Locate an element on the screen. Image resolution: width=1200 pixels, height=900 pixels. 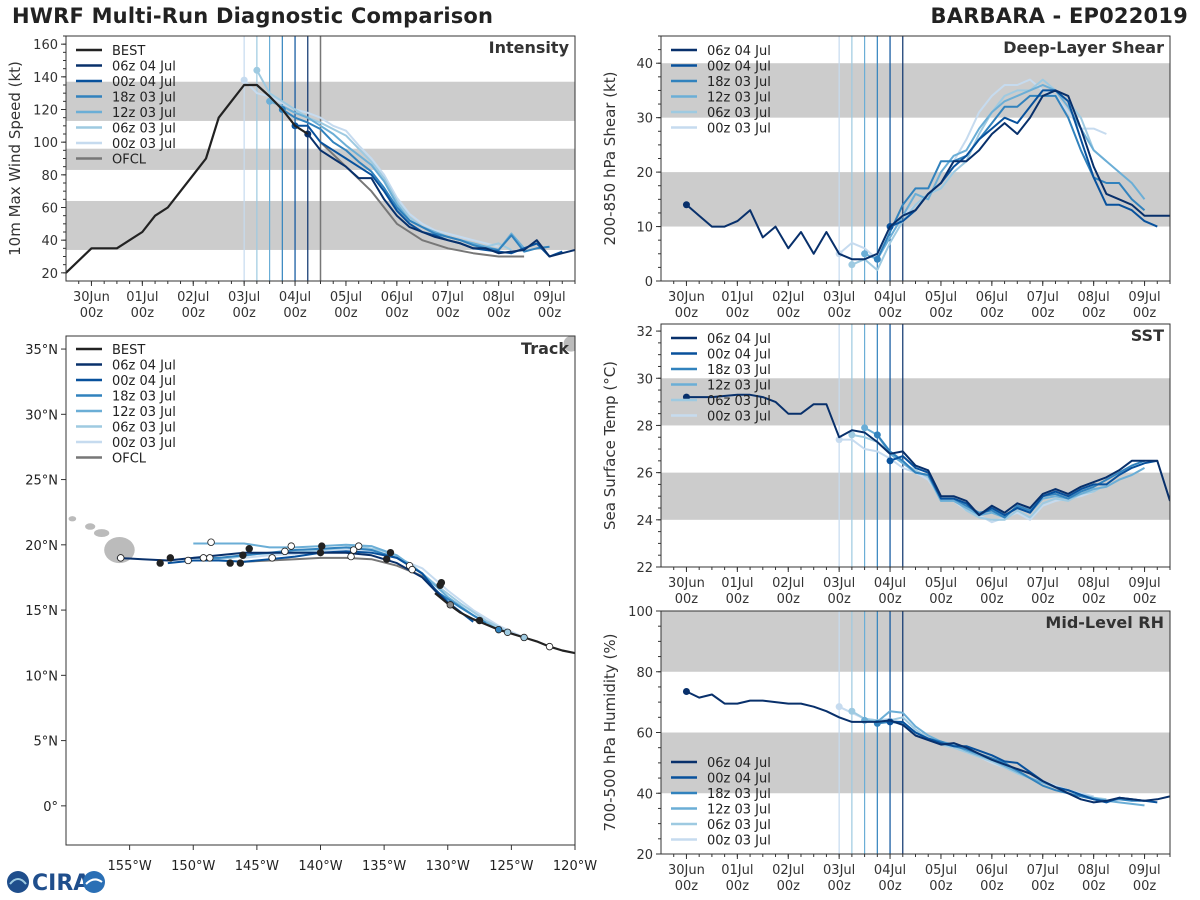
xtick-label-date: 04Jul is located at coordinates (295, 297).